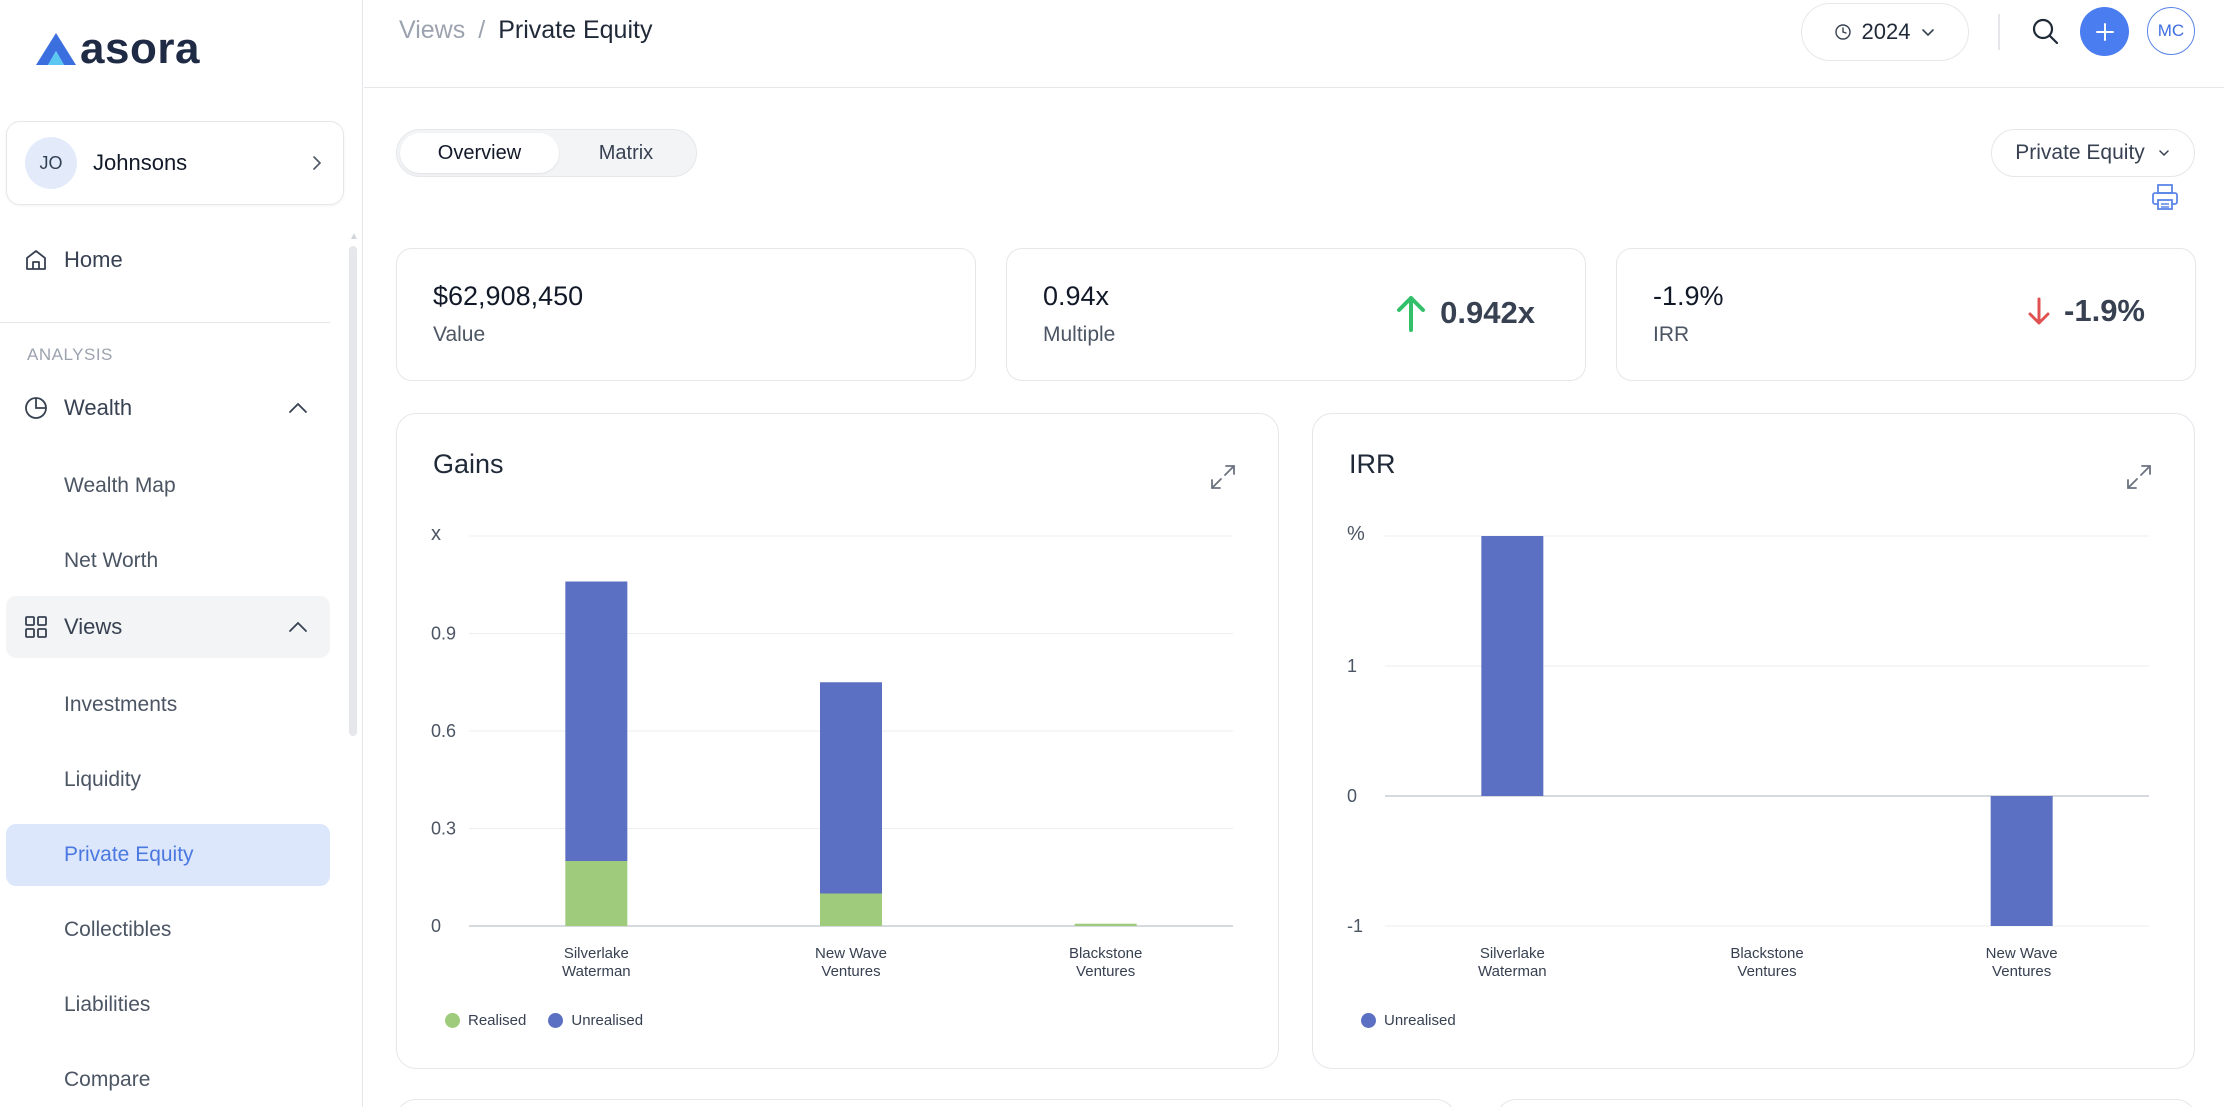 This screenshot has width=2224, height=1107. What do you see at coordinates (168, 627) in the screenshot?
I see `nav-views: Views` at bounding box center [168, 627].